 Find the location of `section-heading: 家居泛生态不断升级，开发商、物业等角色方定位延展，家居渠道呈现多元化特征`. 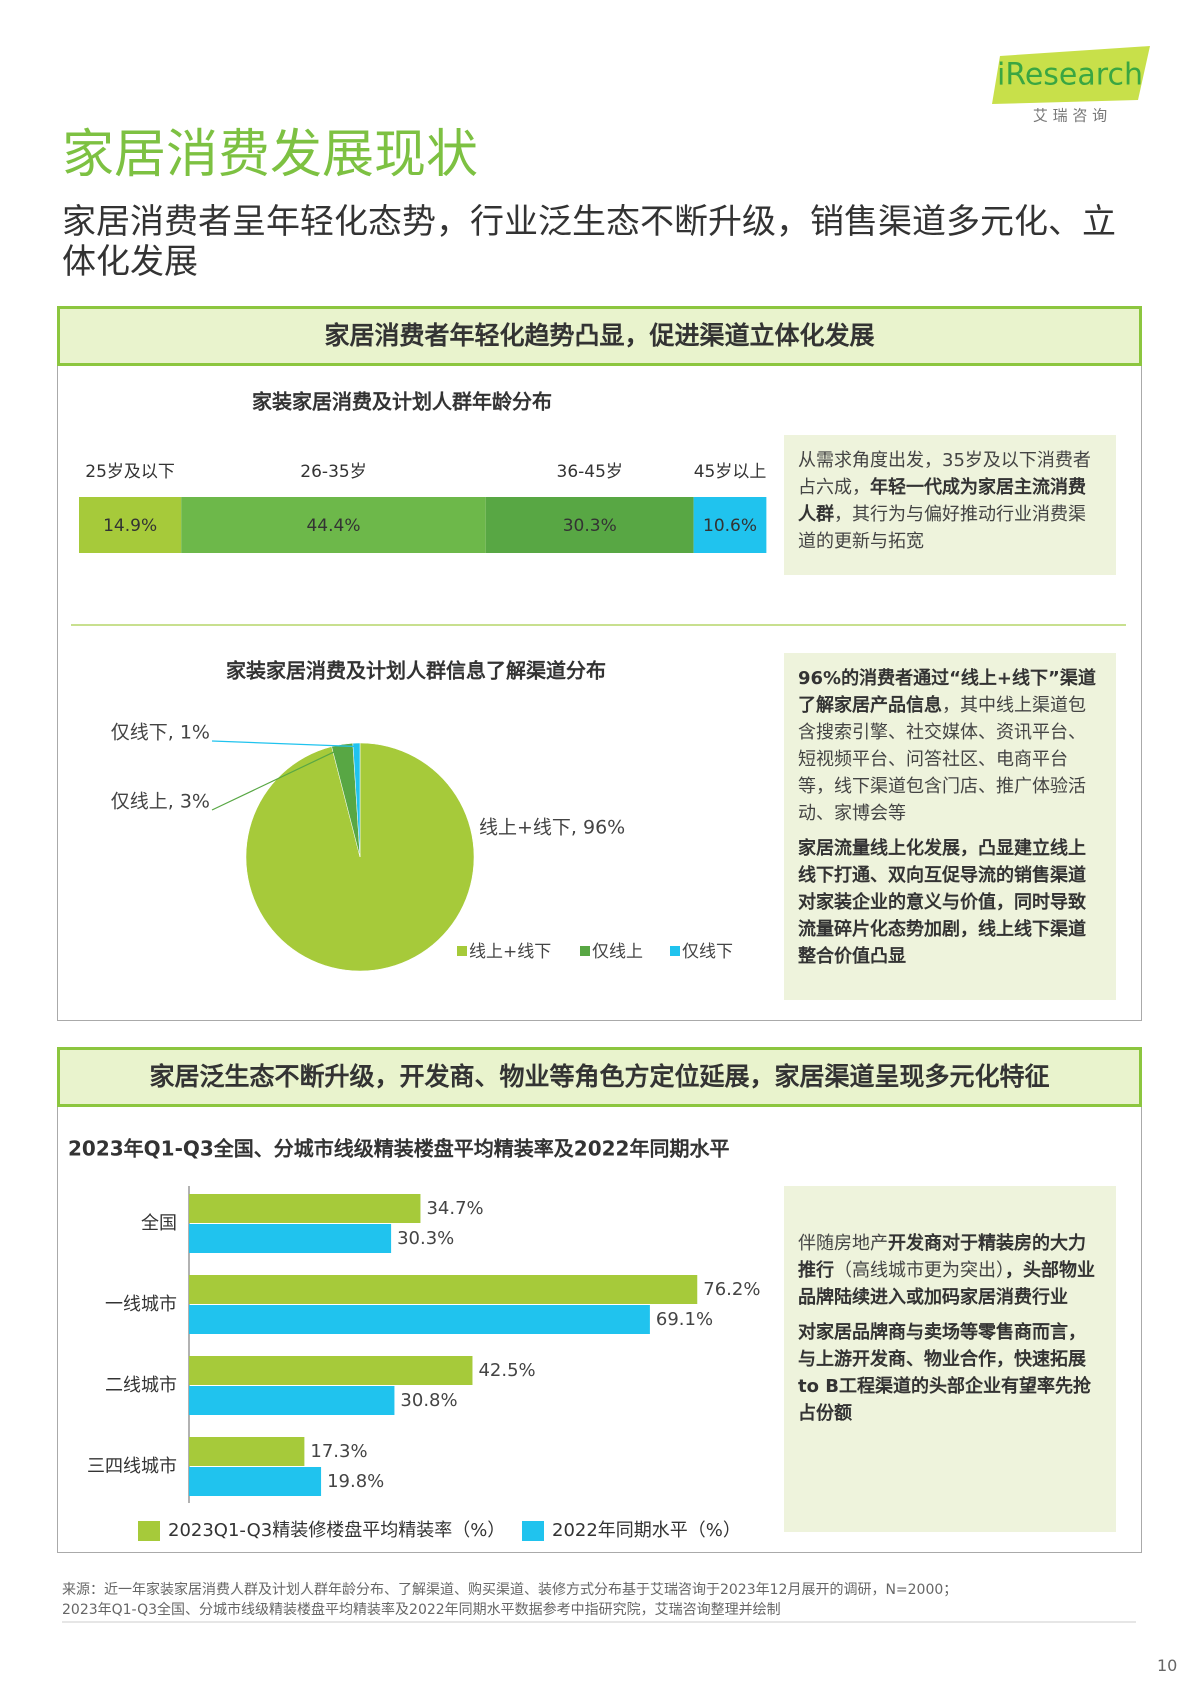

section-heading: 家居泛生态不断升级，开发商、物业等角色方定位延展，家居渠道呈现多元化特征 is located at coordinates (599, 1077).